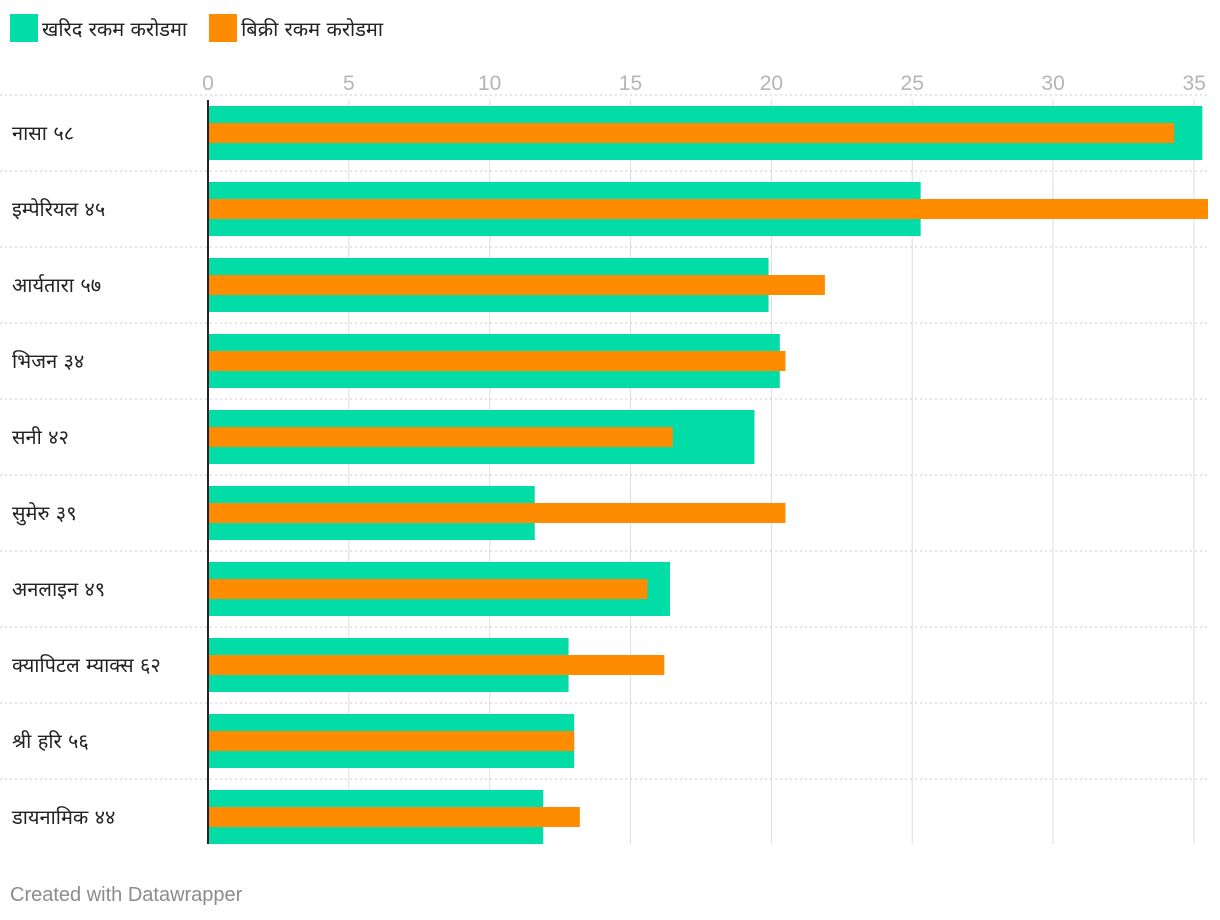 The width and height of the screenshot is (1220, 920). What do you see at coordinates (1052, 83) in the screenshot?
I see `x-tick-label: 30` at bounding box center [1052, 83].